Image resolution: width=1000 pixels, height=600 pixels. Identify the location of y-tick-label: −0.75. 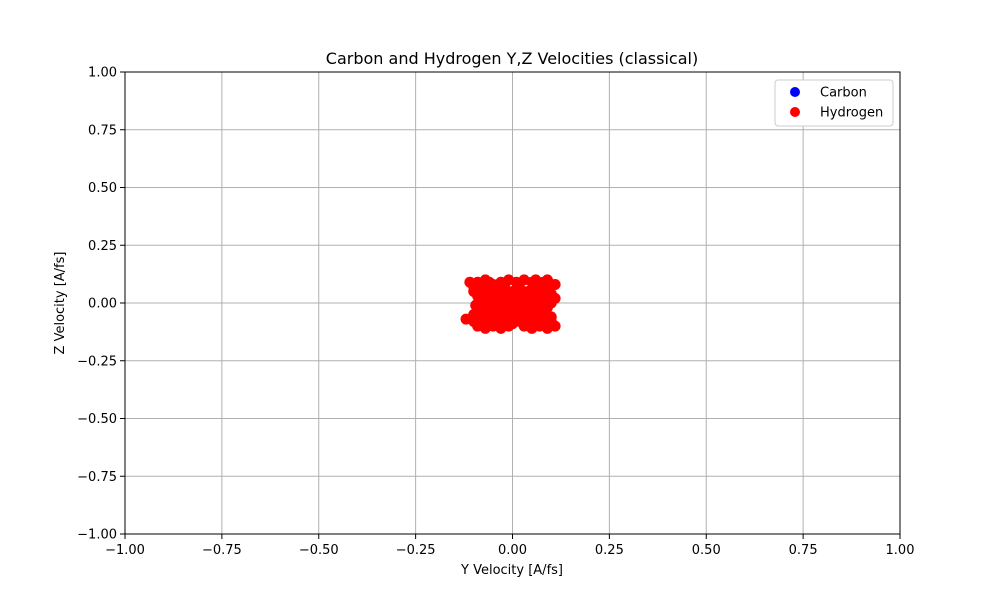
(97, 477).